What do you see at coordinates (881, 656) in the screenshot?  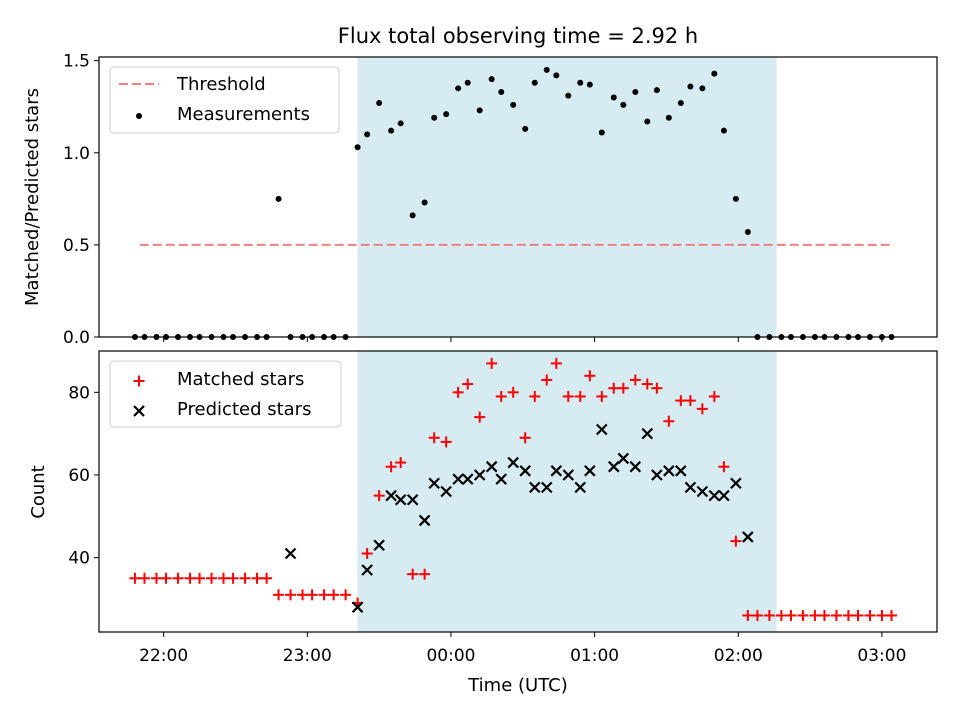 I see `x-tick-label: 03:00` at bounding box center [881, 656].